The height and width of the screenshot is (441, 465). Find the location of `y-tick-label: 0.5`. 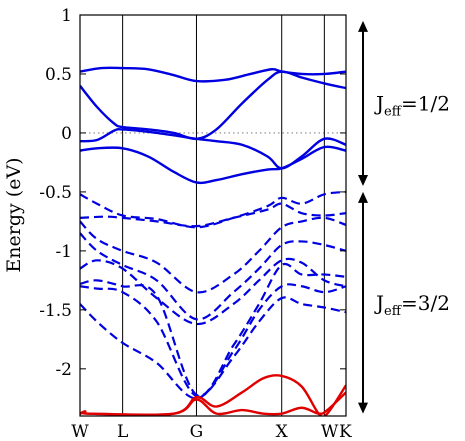

y-tick-label: 0.5 is located at coordinates (58, 75).